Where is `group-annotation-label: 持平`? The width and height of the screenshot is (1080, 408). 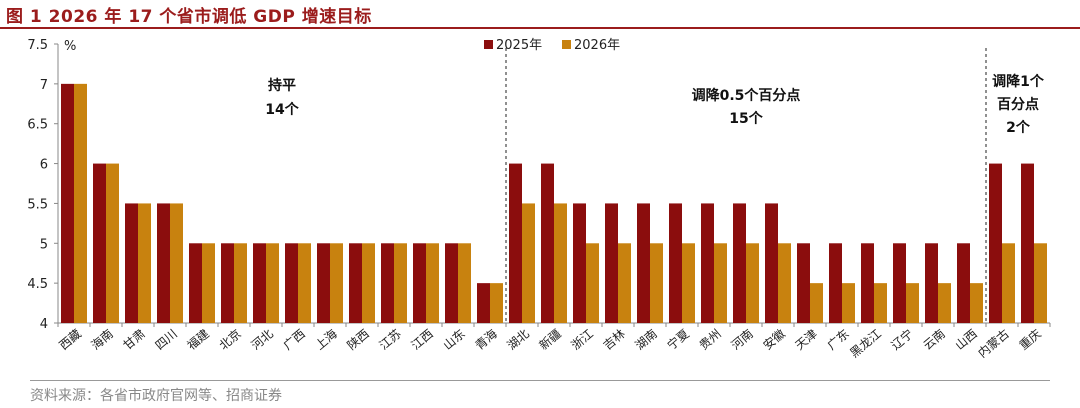 group-annotation-label: 持平 is located at coordinates (282, 85).